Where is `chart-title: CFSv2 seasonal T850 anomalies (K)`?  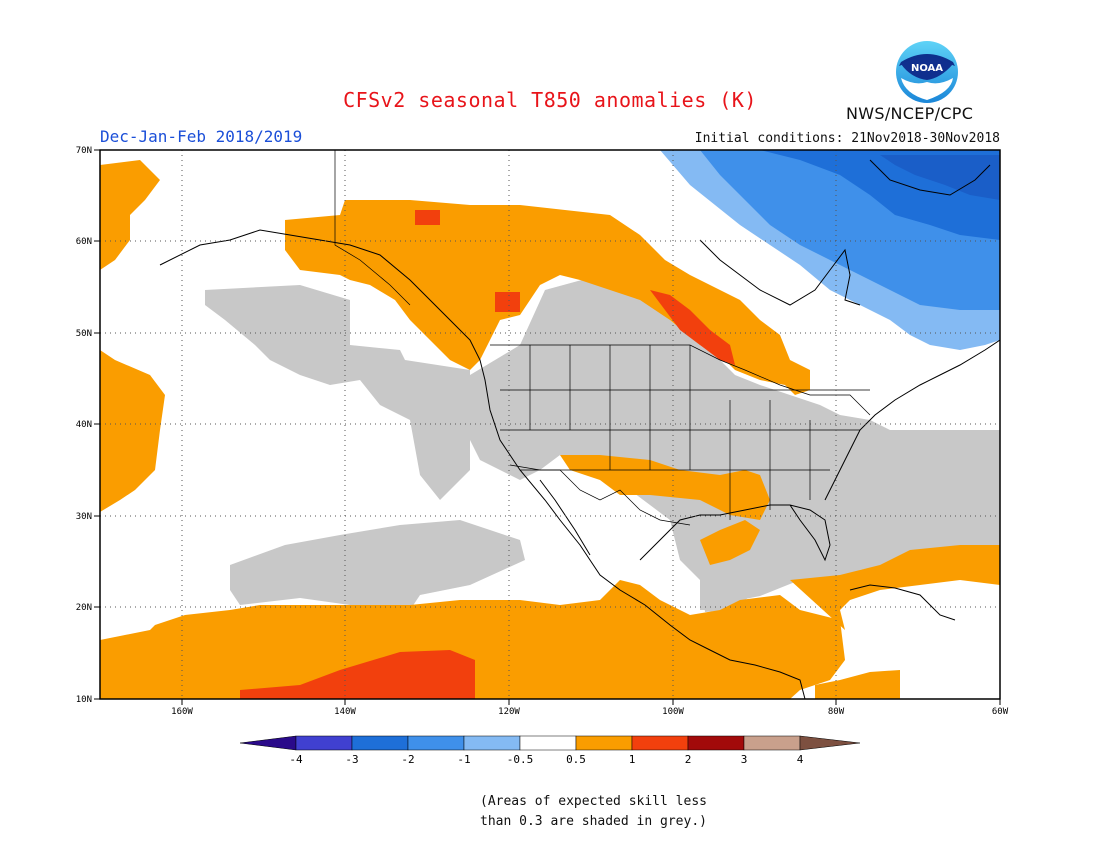
chart-title: CFSv2 seasonal T850 anomalies (K) is located at coordinates (550, 100).